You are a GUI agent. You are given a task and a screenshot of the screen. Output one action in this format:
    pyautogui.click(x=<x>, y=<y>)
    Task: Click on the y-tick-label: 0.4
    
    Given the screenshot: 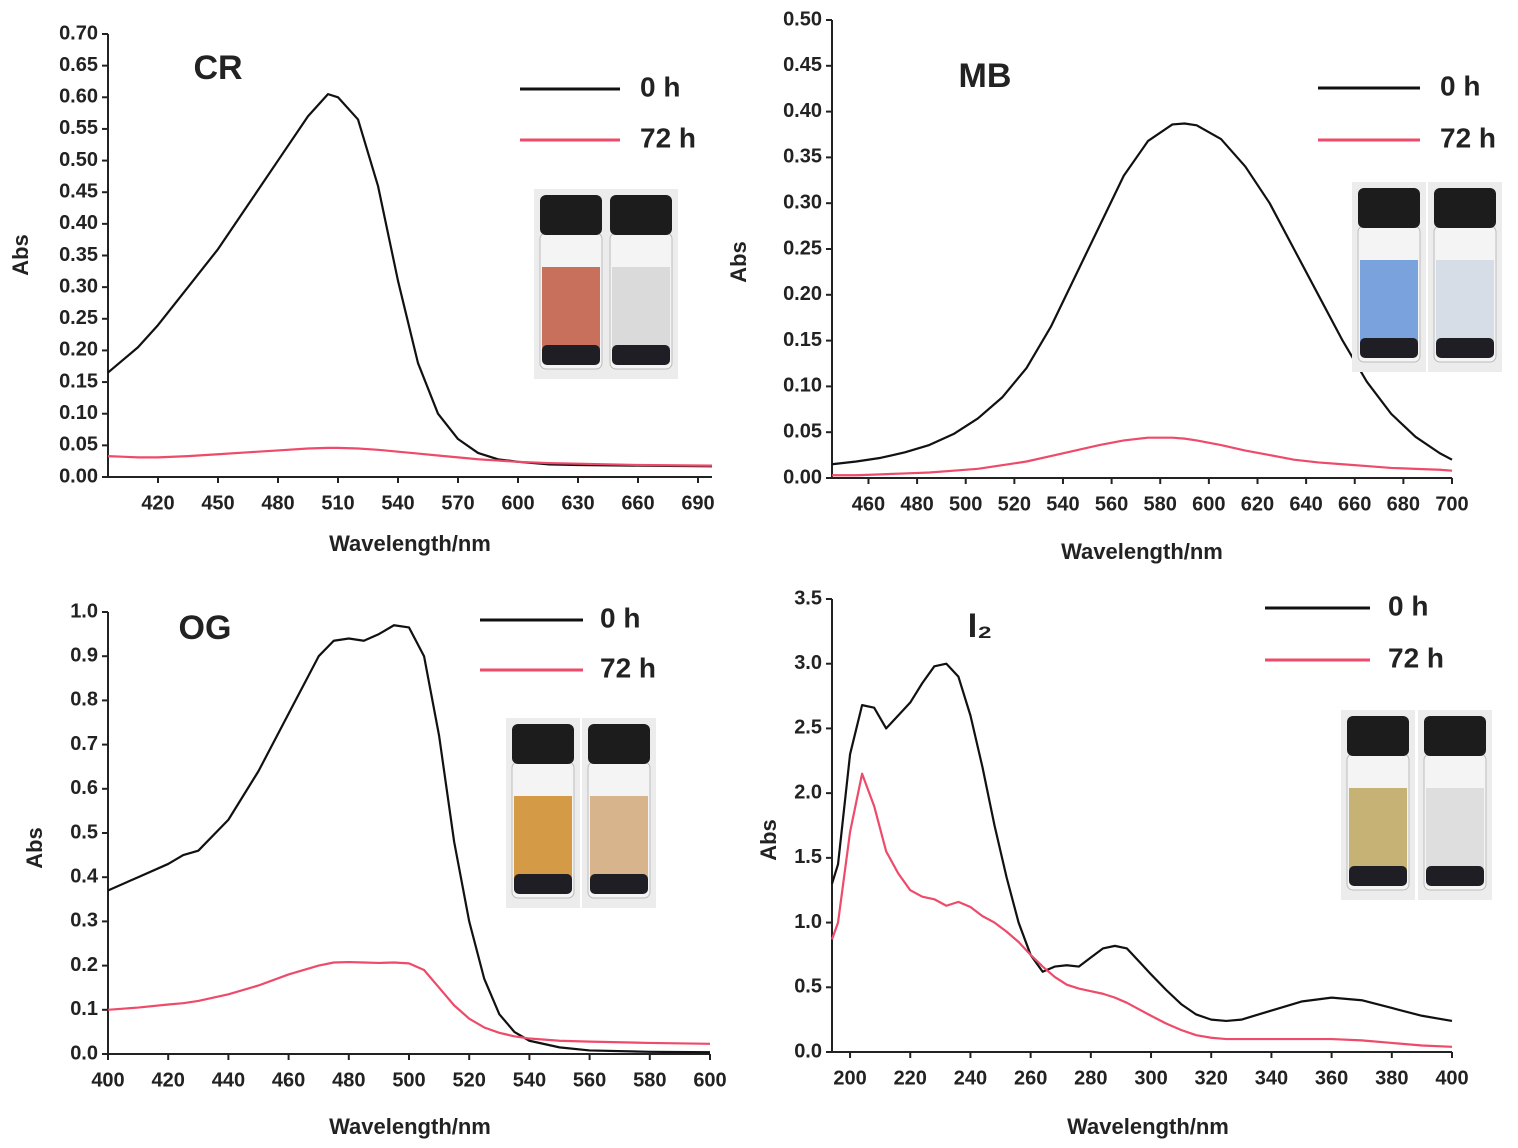 What is the action you would take?
    pyautogui.click(x=84, y=876)
    